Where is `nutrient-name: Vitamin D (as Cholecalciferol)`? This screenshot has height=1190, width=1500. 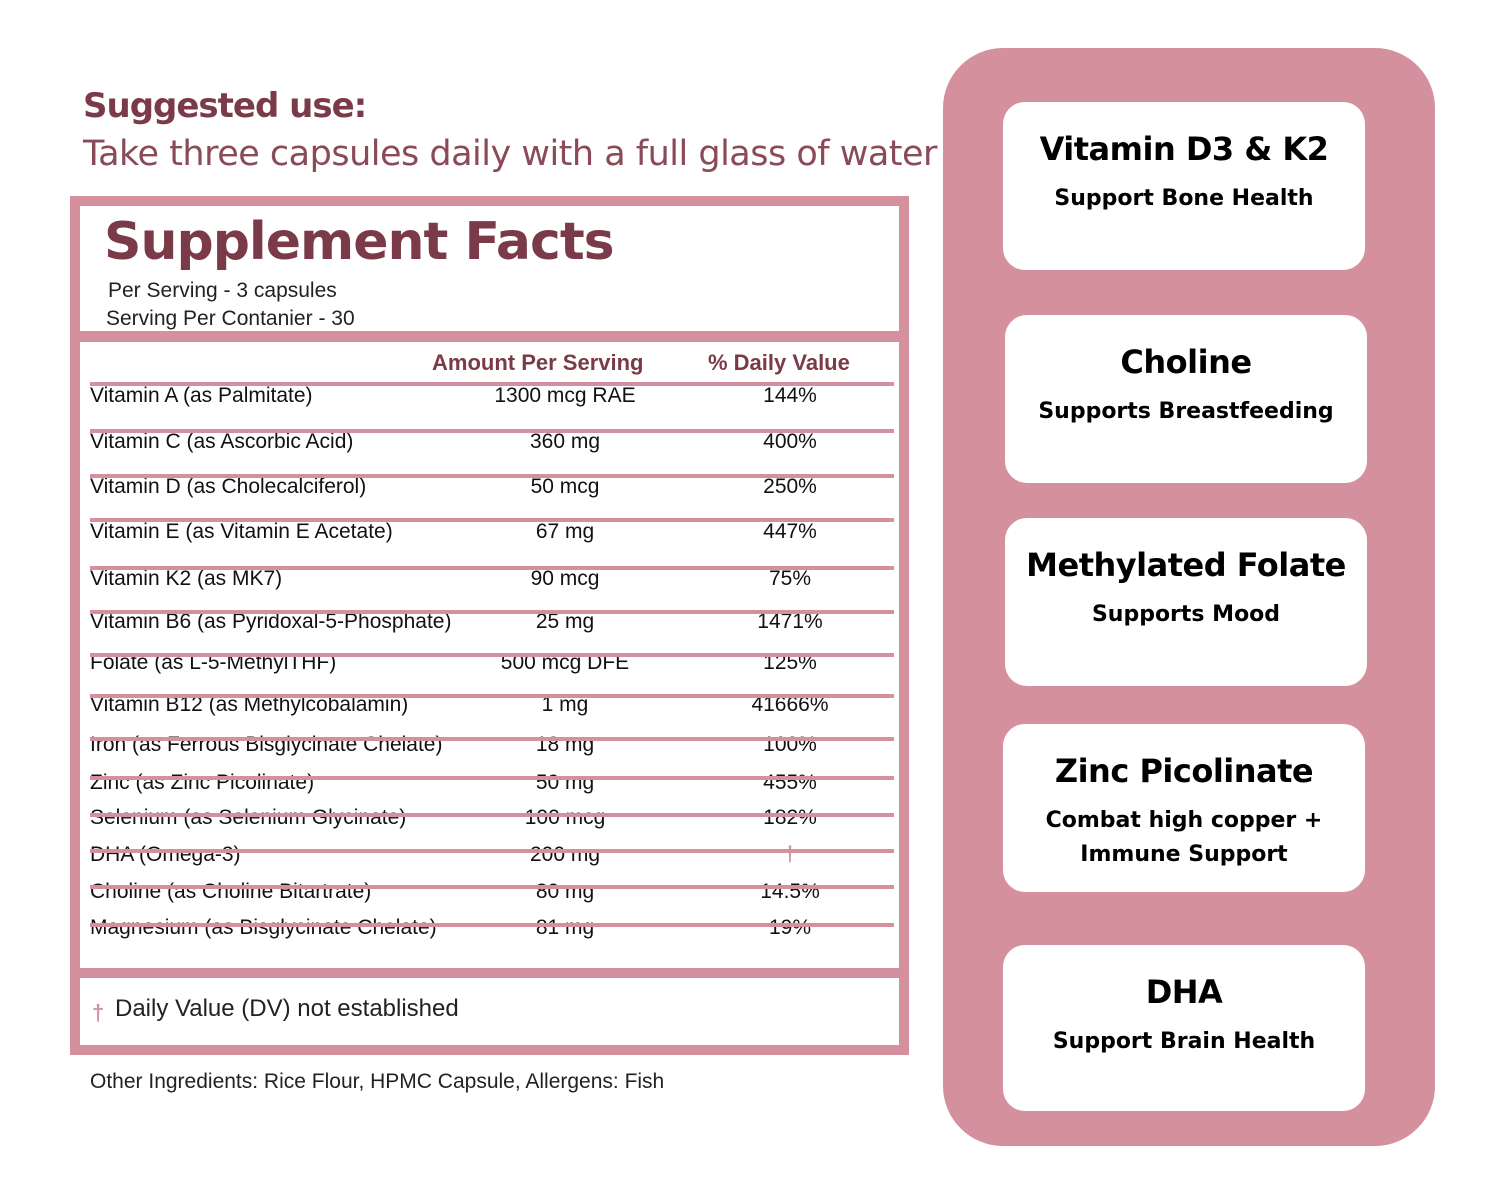 nutrient-name: Vitamin D (as Cholecalciferol) is located at coordinates (228, 486).